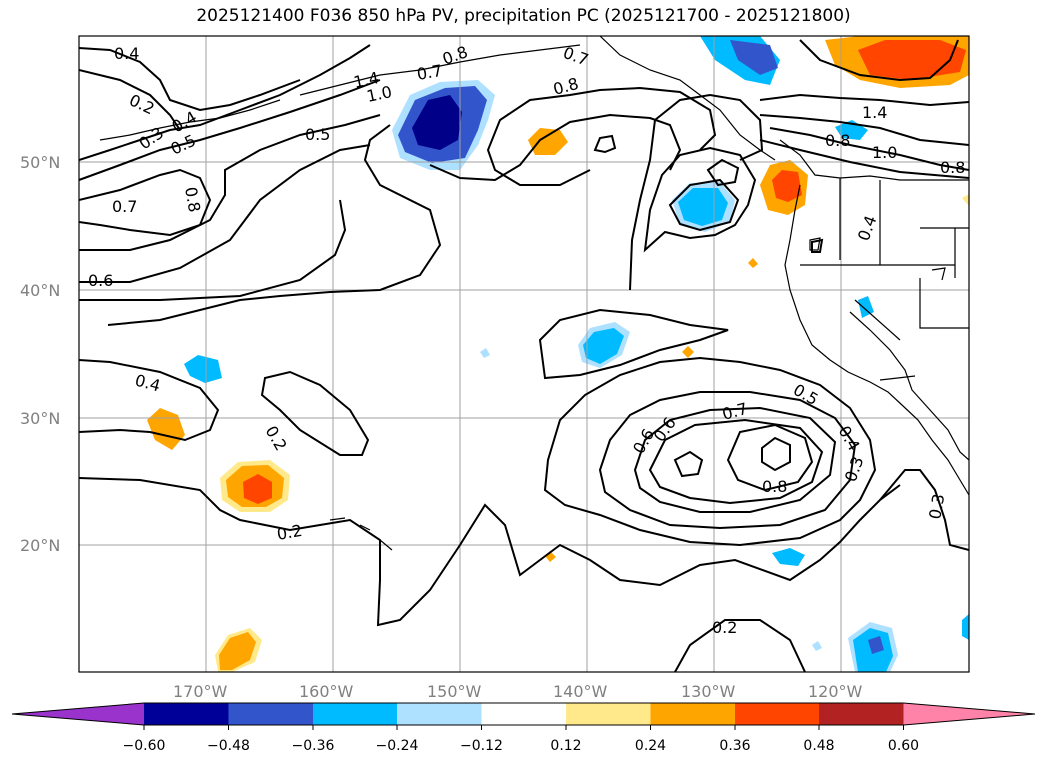 The height and width of the screenshot is (765, 1047). What do you see at coordinates (40, 354) in the screenshot?
I see `latitude-labels: 50°N 40°N 30°N 20°N` at bounding box center [40, 354].